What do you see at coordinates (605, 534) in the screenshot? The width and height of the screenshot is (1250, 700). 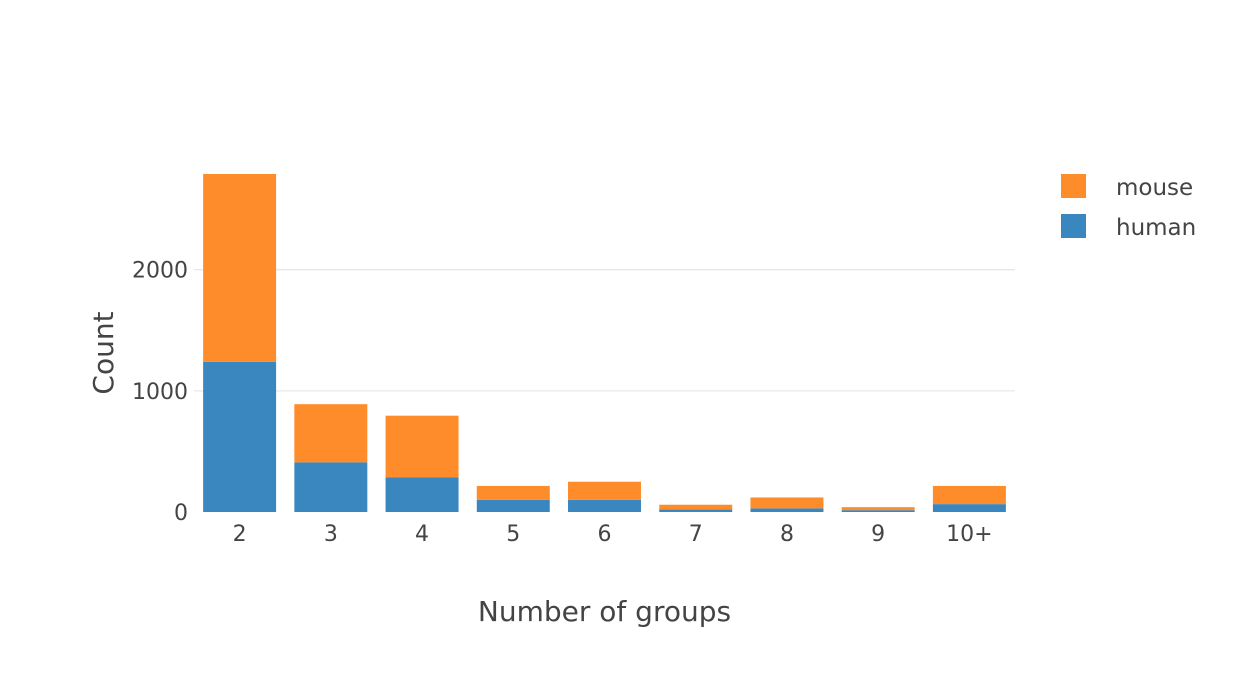 I see `x-tick-label: 6` at bounding box center [605, 534].